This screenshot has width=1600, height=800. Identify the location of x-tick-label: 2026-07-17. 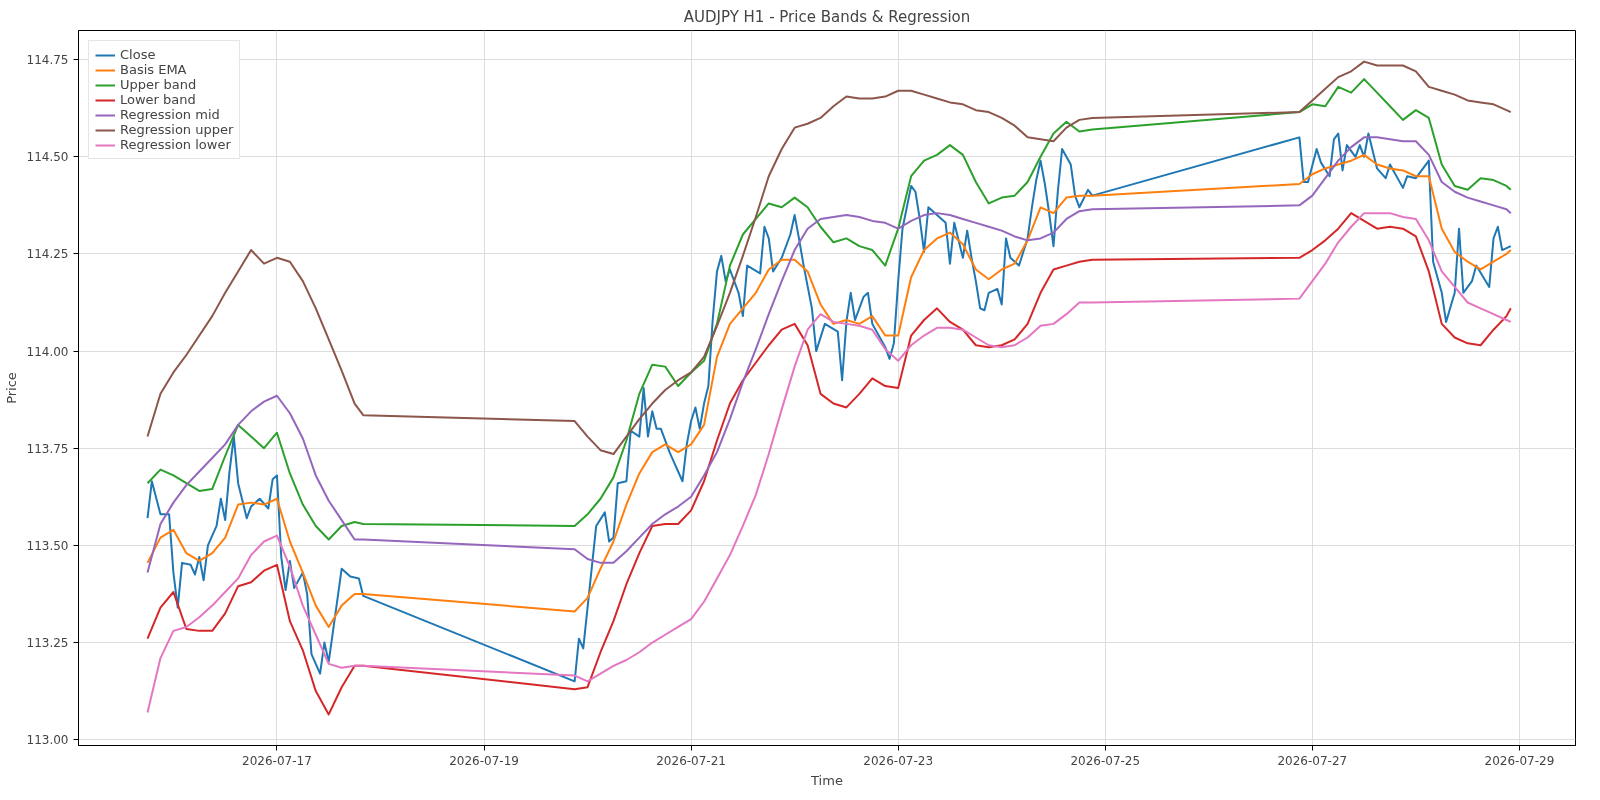
(277, 760).